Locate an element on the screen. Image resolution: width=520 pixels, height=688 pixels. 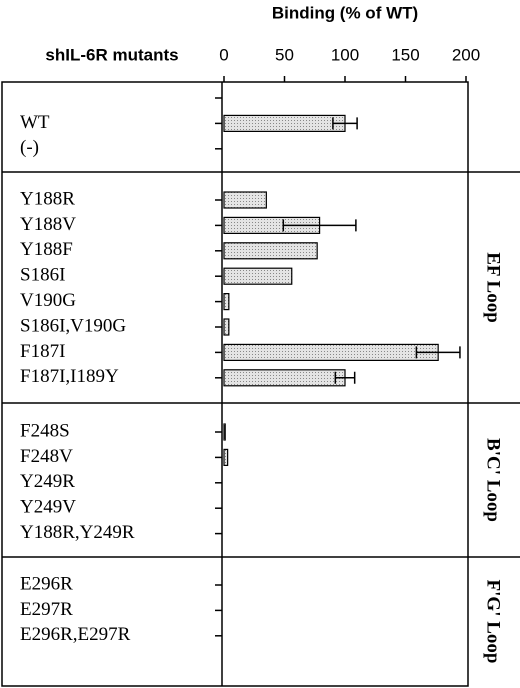
x-tick-label: 50 is located at coordinates (284, 54).